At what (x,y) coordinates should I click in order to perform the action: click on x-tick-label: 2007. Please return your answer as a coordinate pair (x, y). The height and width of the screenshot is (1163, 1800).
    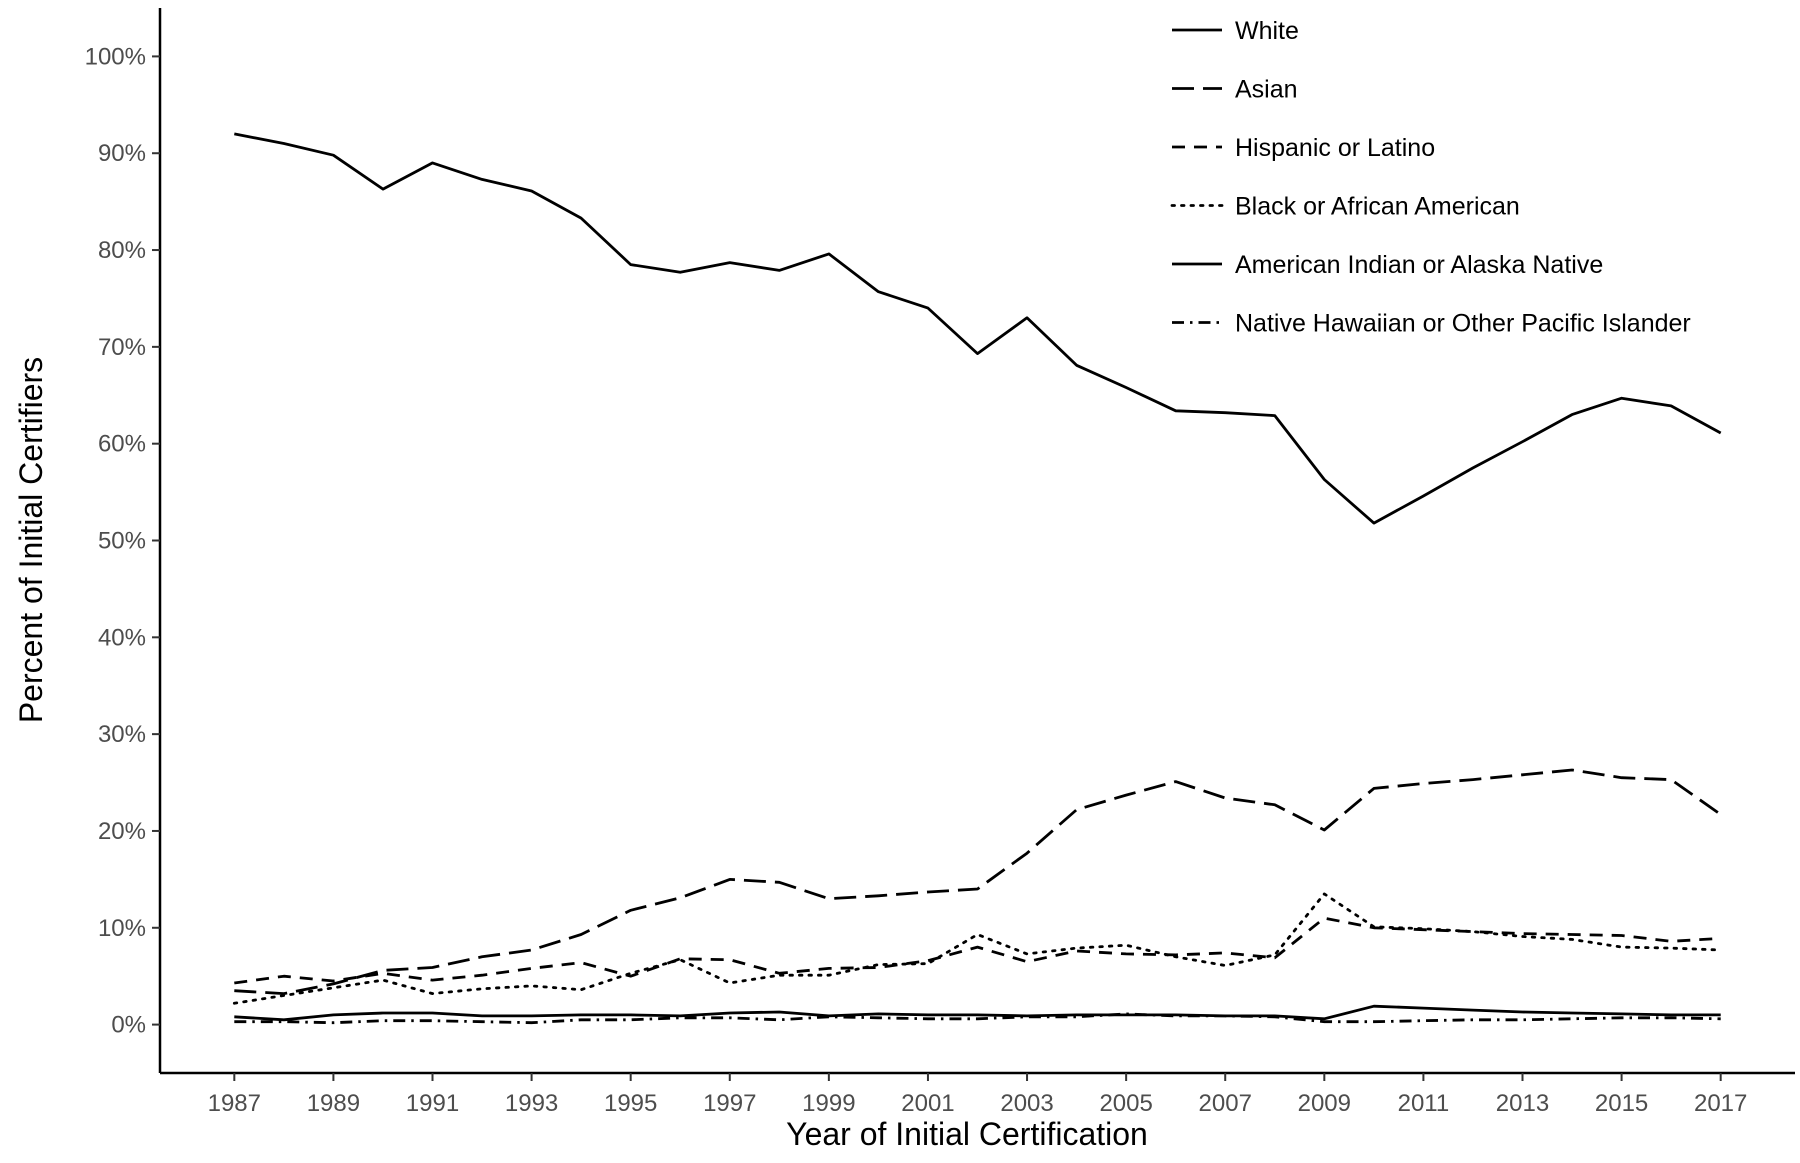
    Looking at the image, I should click on (1225, 1103).